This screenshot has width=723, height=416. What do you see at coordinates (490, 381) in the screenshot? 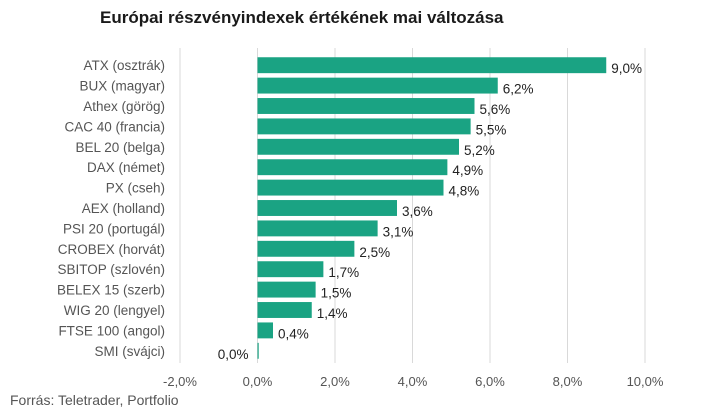
I see `x-tick-label: 6,0%` at bounding box center [490, 381].